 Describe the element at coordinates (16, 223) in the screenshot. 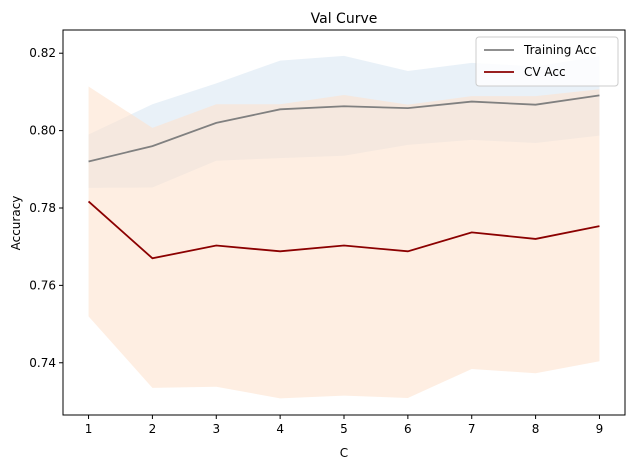

I see `y-axis-label: Accuracy` at that location.